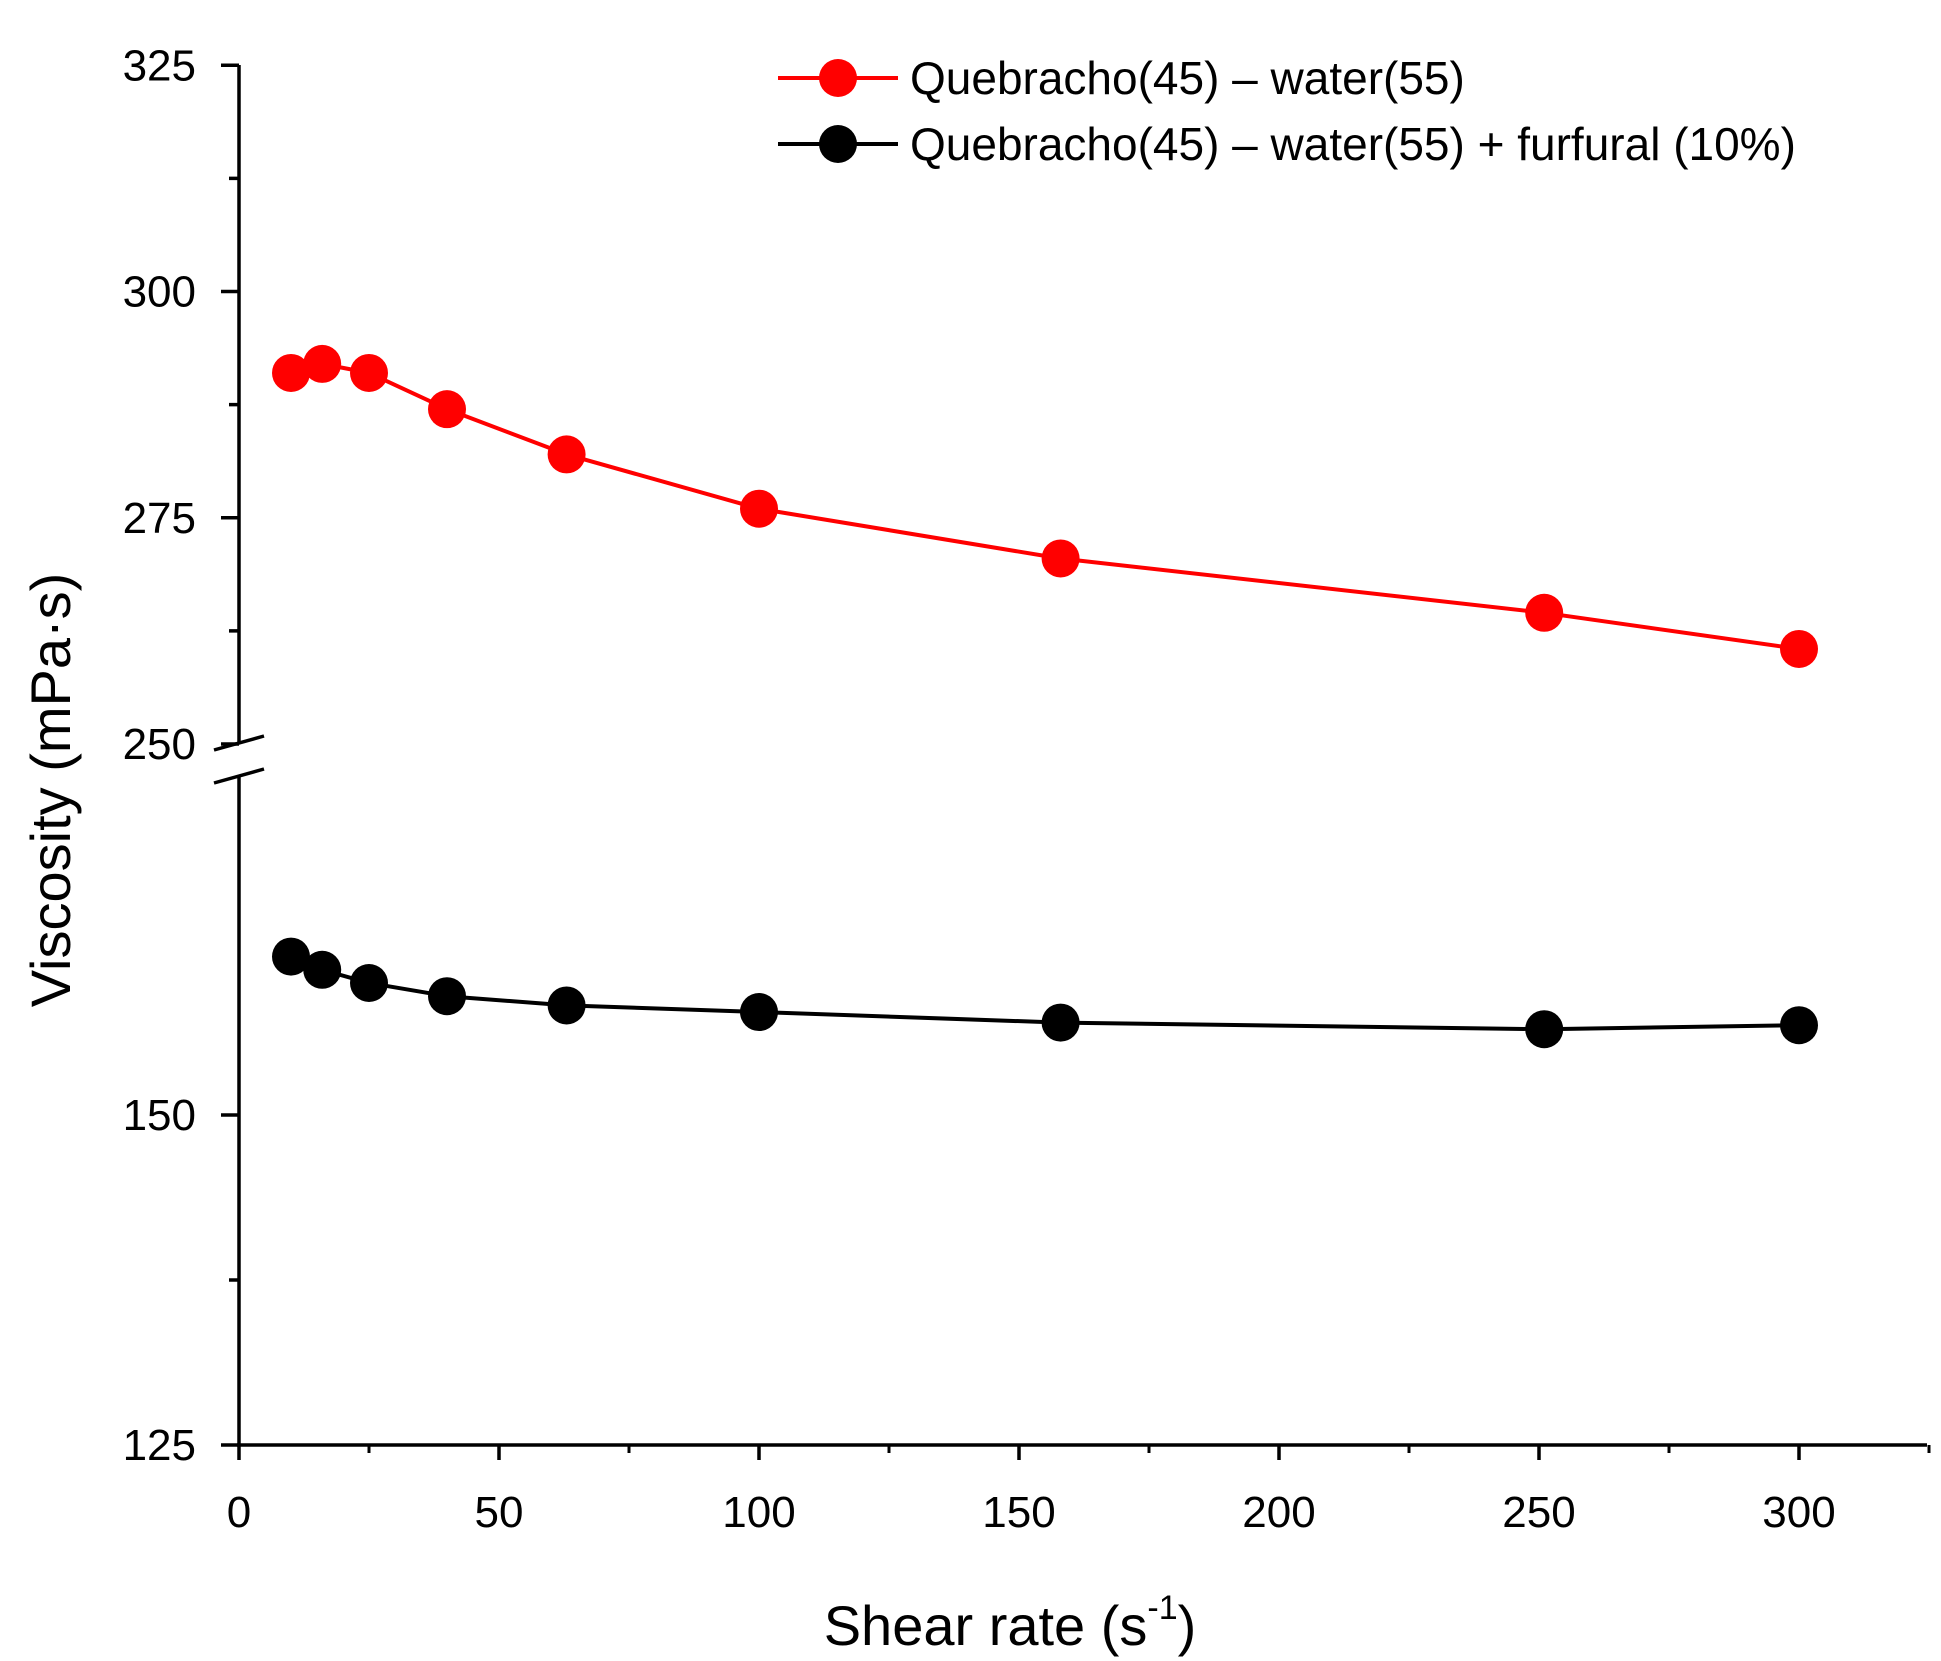 This screenshot has height=1661, width=1941. I want to click on x-tick-label: 50, so click(499, 1512).